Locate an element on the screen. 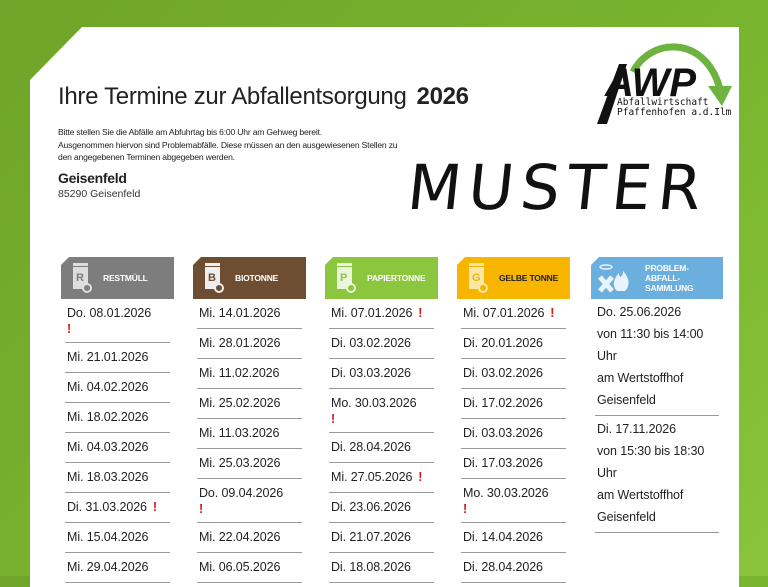  date-text: Mi. 29.04.2026 is located at coordinates (108, 567).